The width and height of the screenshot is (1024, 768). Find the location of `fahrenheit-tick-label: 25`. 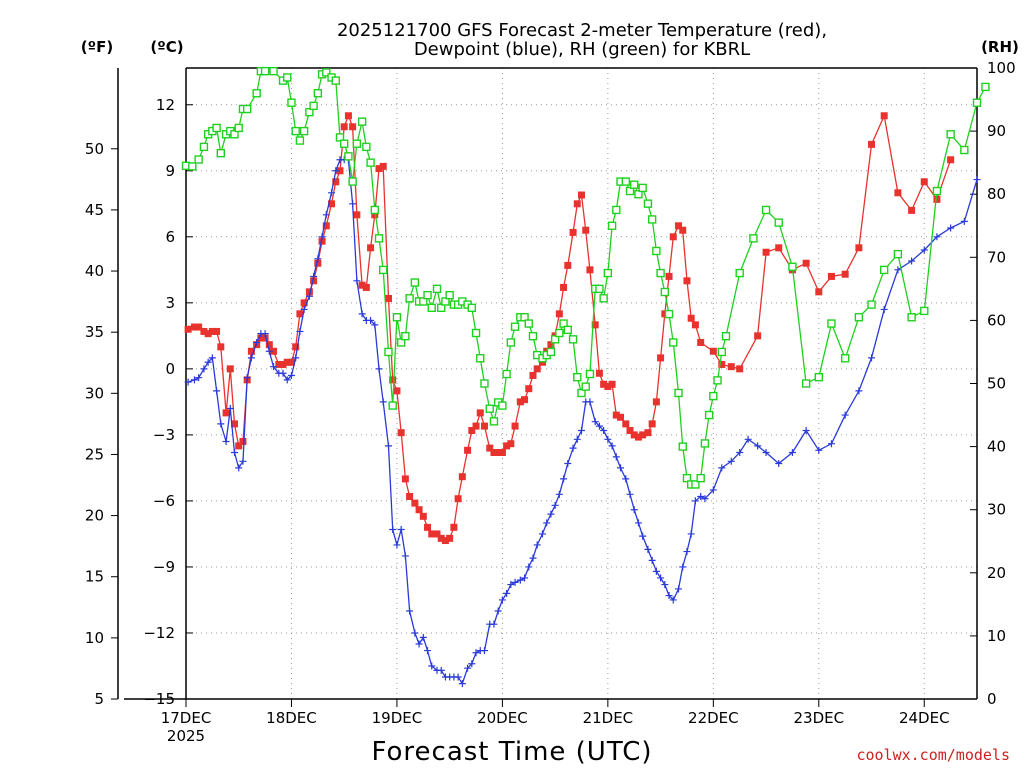

fahrenheit-tick-label: 25 is located at coordinates (94, 454).